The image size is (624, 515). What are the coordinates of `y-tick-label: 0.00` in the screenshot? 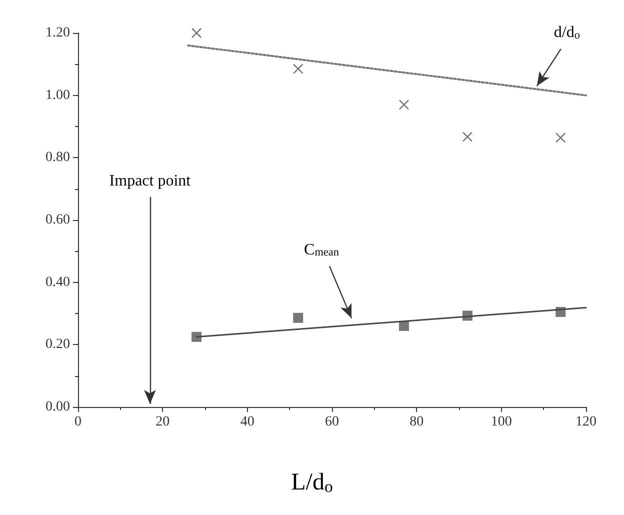 It's located at (58, 407).